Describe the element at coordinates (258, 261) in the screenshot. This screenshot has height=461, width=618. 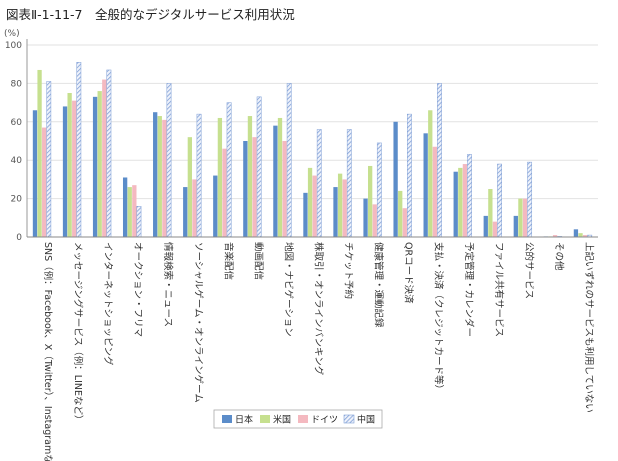
I see `x-category-label: 動画配信` at that location.